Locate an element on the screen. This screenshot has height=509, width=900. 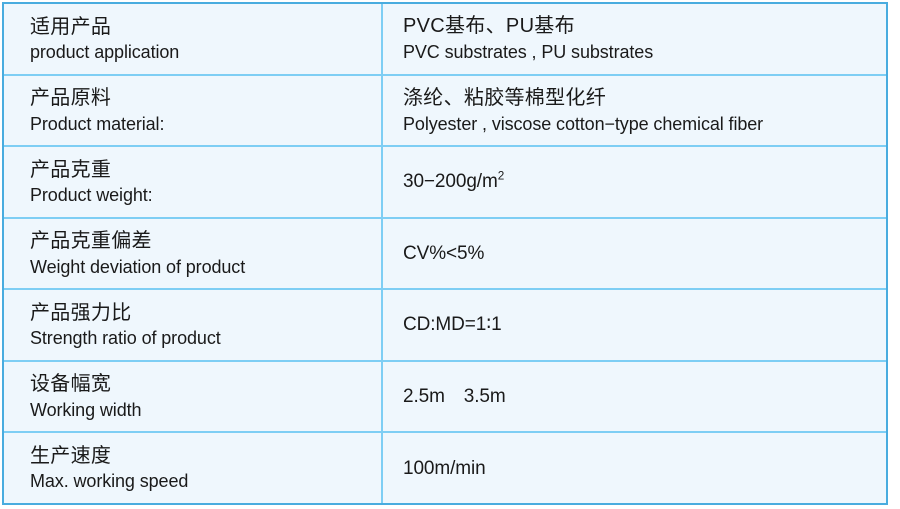
spec-value-en: 2.5m 3.5m is located at coordinates (454, 396).